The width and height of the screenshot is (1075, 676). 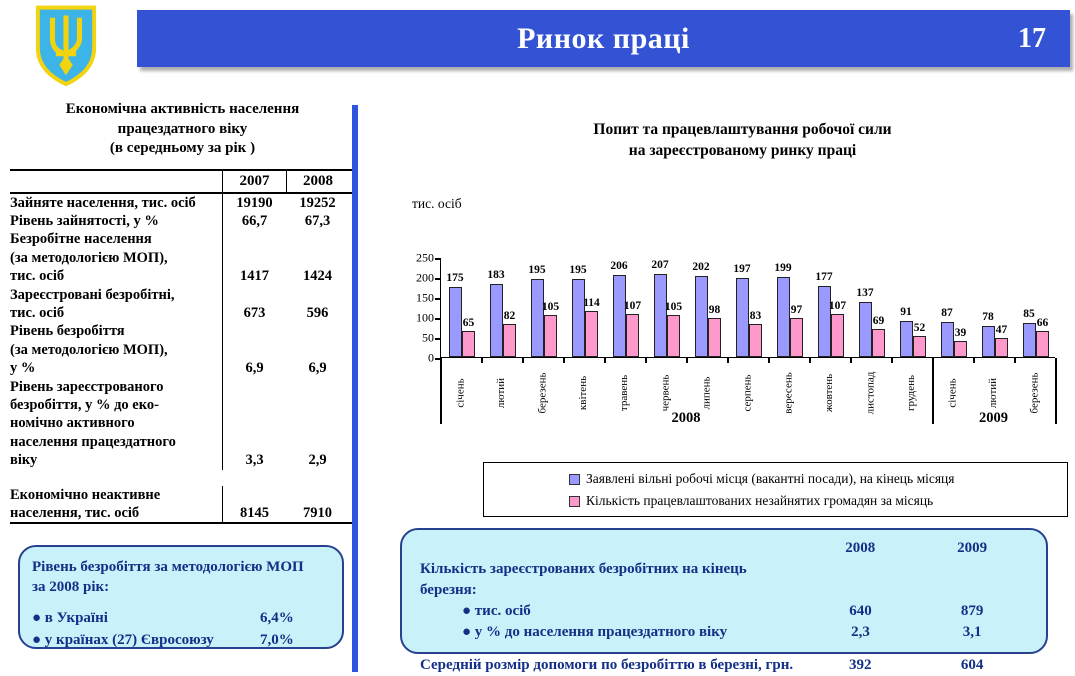 What do you see at coordinates (595, 632) in the screenshot?
I see `right-callout-label: ● у % до населення працездатного віку` at bounding box center [595, 632].